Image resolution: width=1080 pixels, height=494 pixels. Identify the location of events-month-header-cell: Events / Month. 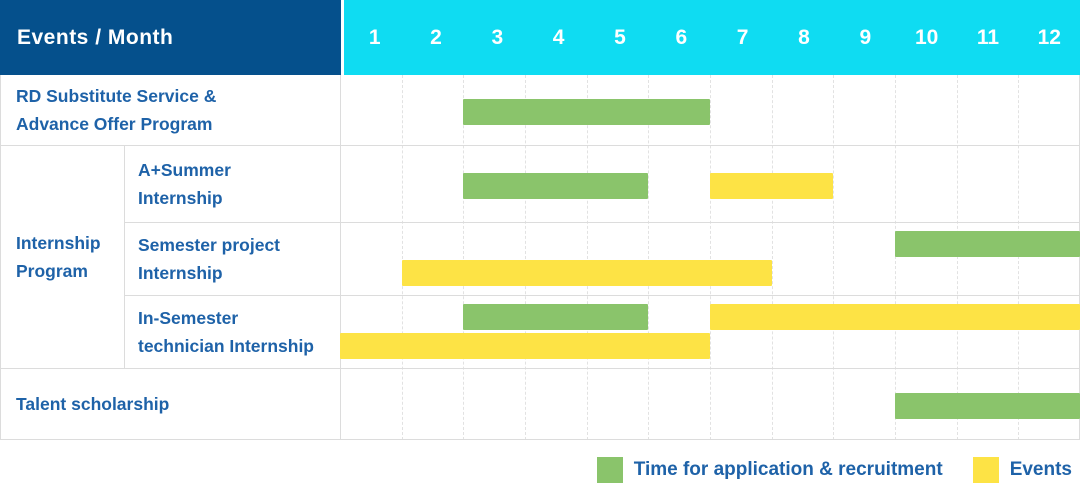
(170, 37).